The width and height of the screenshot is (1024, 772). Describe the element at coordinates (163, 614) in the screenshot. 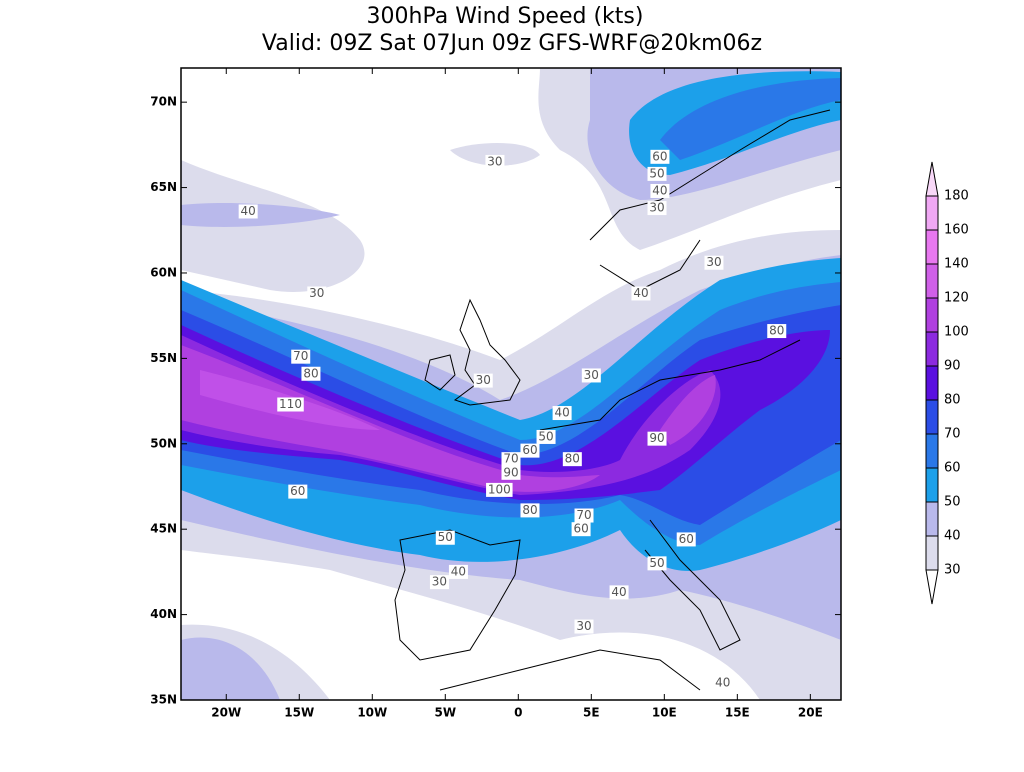

I see `lat-tick-label: 40N` at that location.